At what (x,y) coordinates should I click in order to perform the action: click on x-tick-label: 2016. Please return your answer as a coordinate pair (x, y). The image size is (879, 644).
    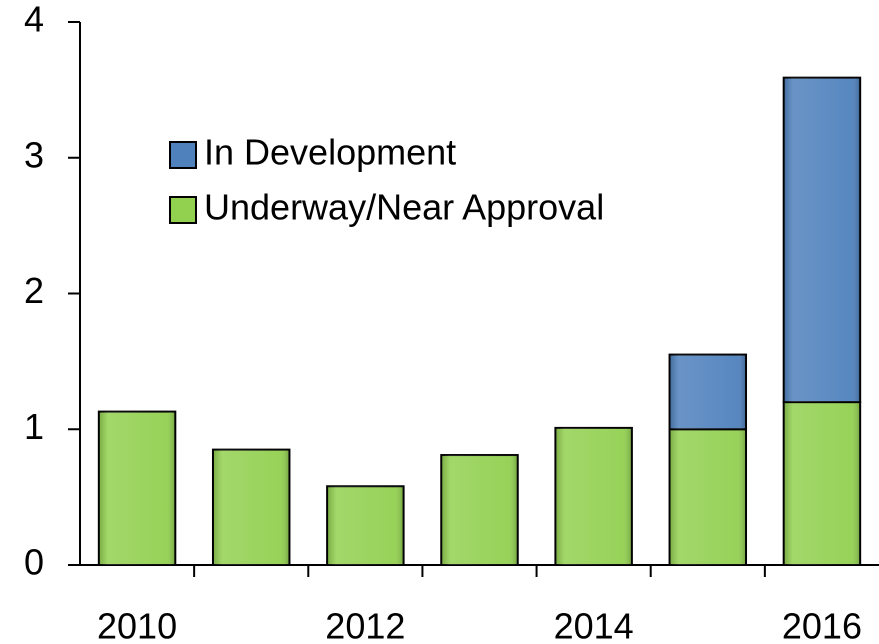
    Looking at the image, I should click on (822, 625).